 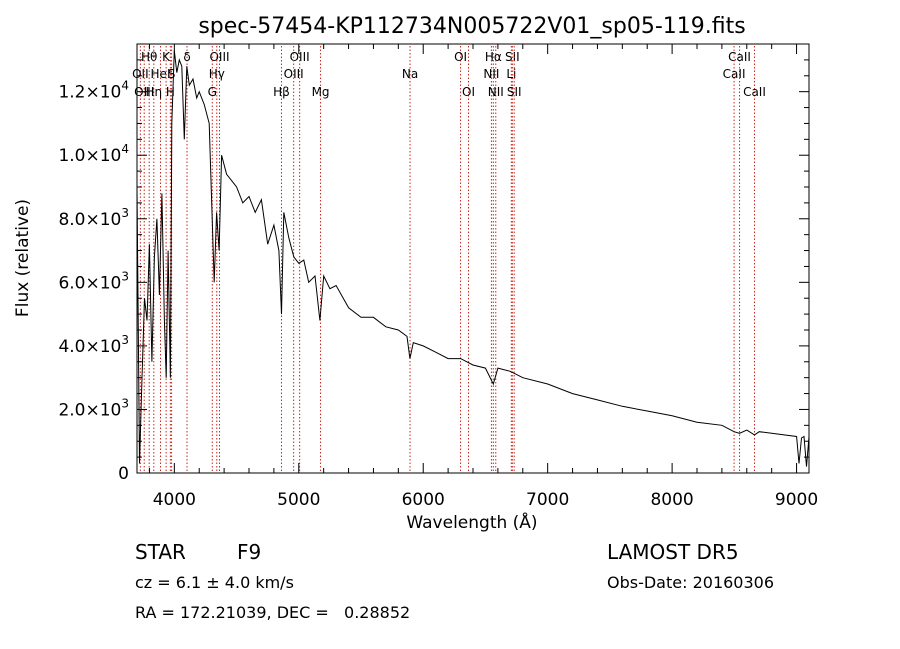 What do you see at coordinates (153, 92) in the screenshot?
I see `spectral-line-label: Hη` at bounding box center [153, 92].